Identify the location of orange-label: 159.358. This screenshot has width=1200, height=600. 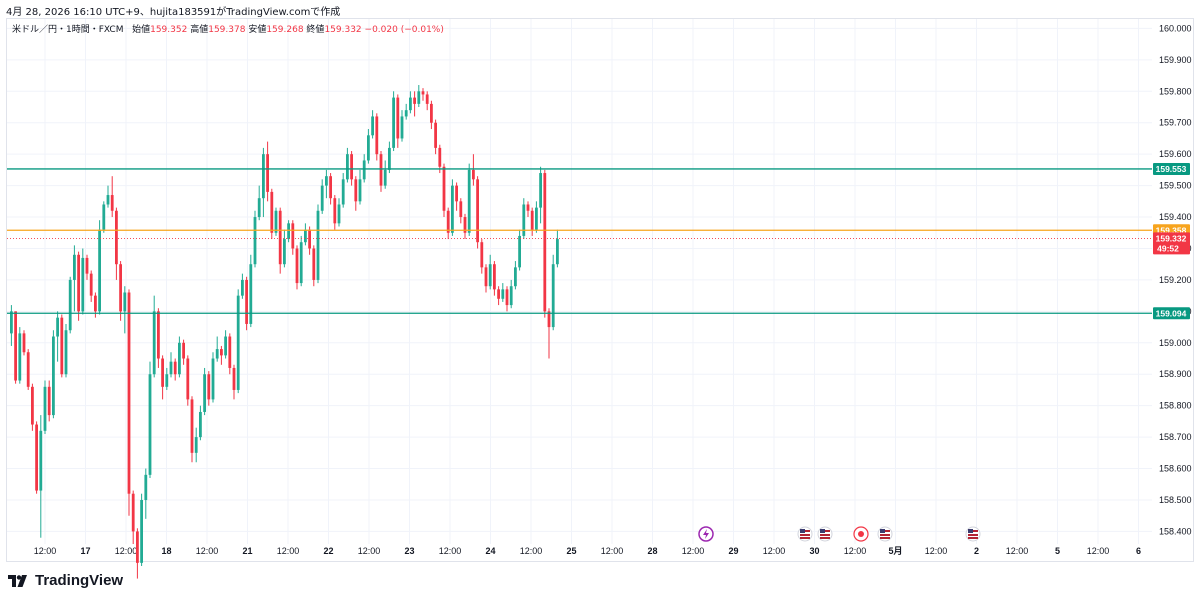
(1171, 230).